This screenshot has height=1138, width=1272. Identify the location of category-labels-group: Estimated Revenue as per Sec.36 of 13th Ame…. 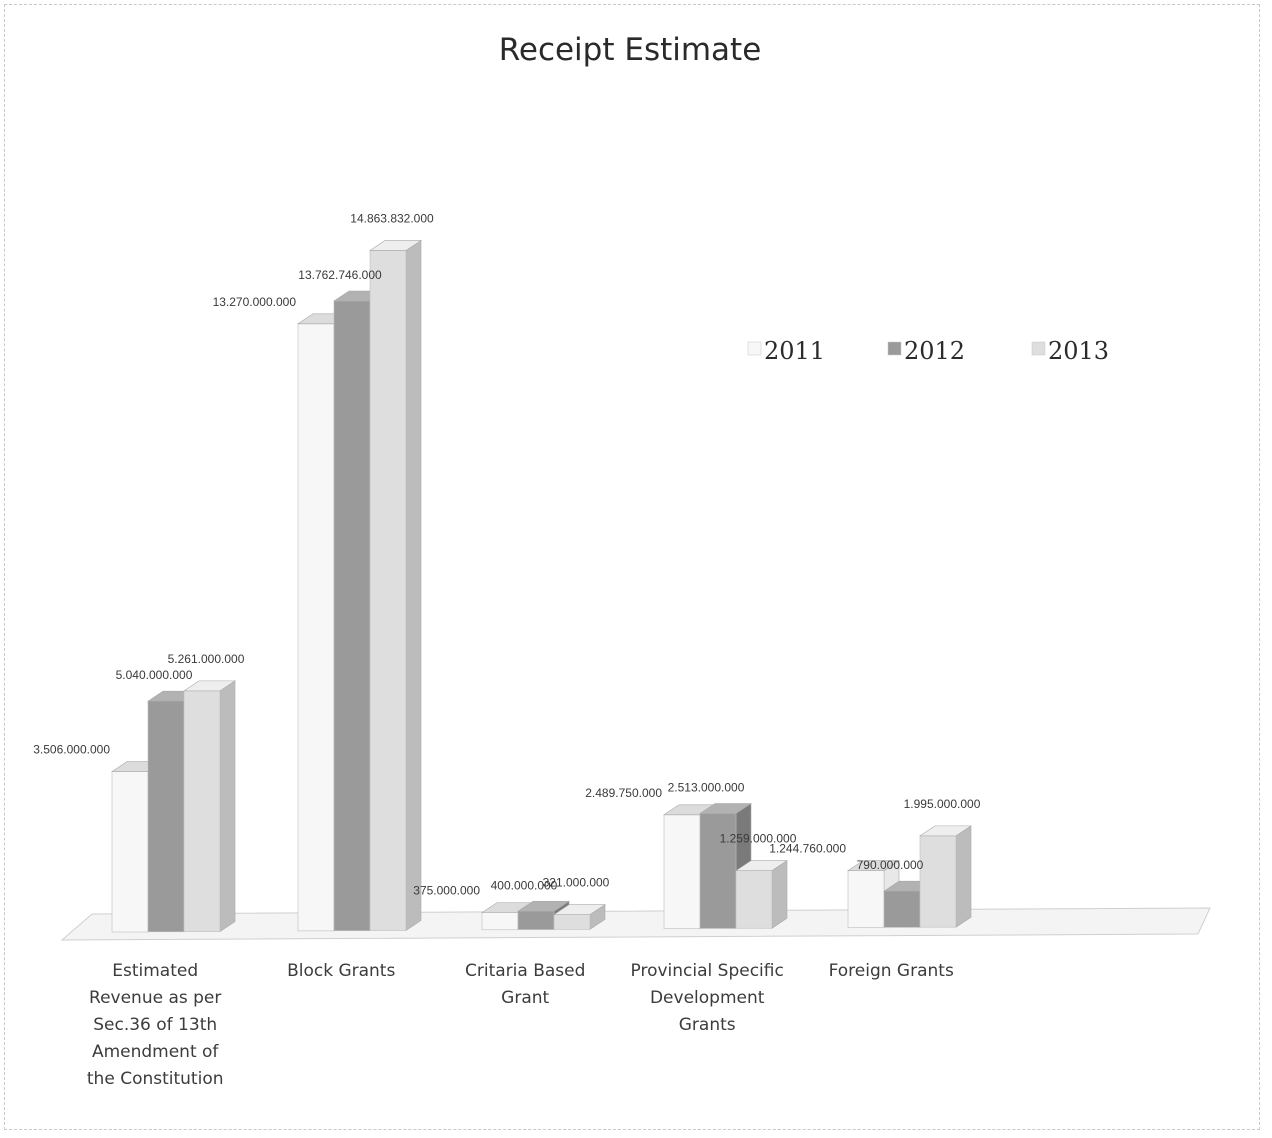
(520, 1025).